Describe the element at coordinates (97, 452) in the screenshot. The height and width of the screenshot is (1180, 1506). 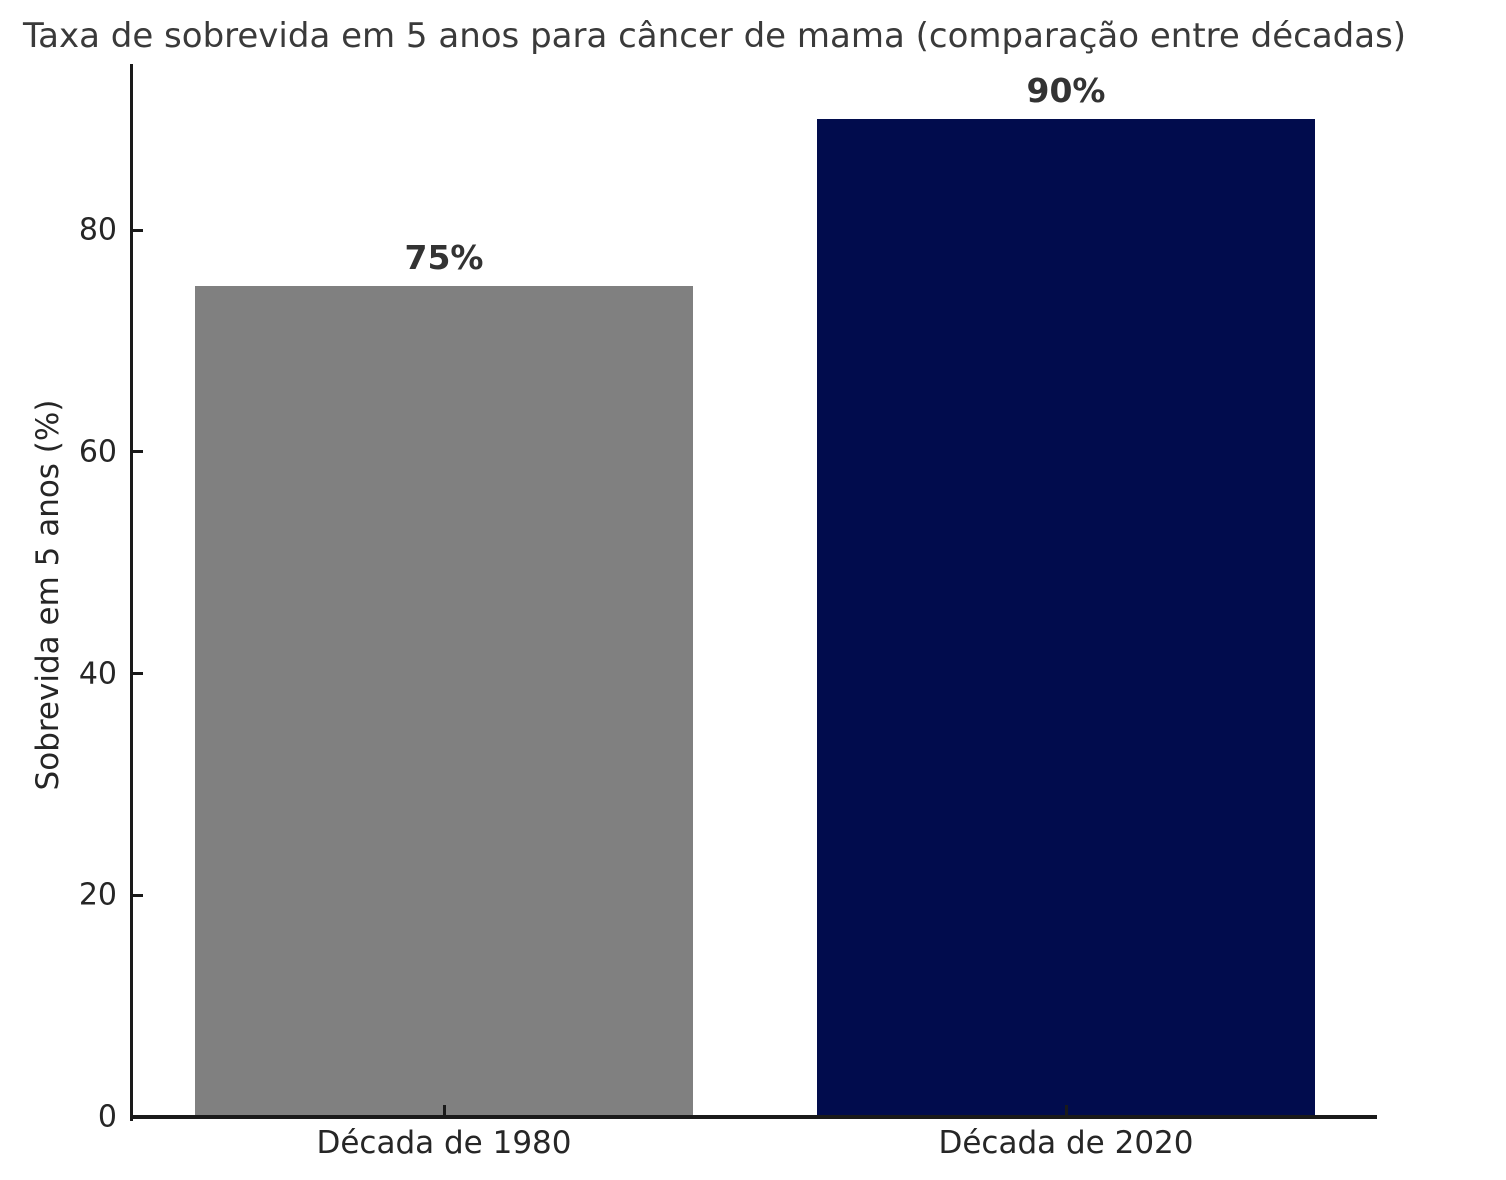
I see `y-tick-label: 60` at that location.